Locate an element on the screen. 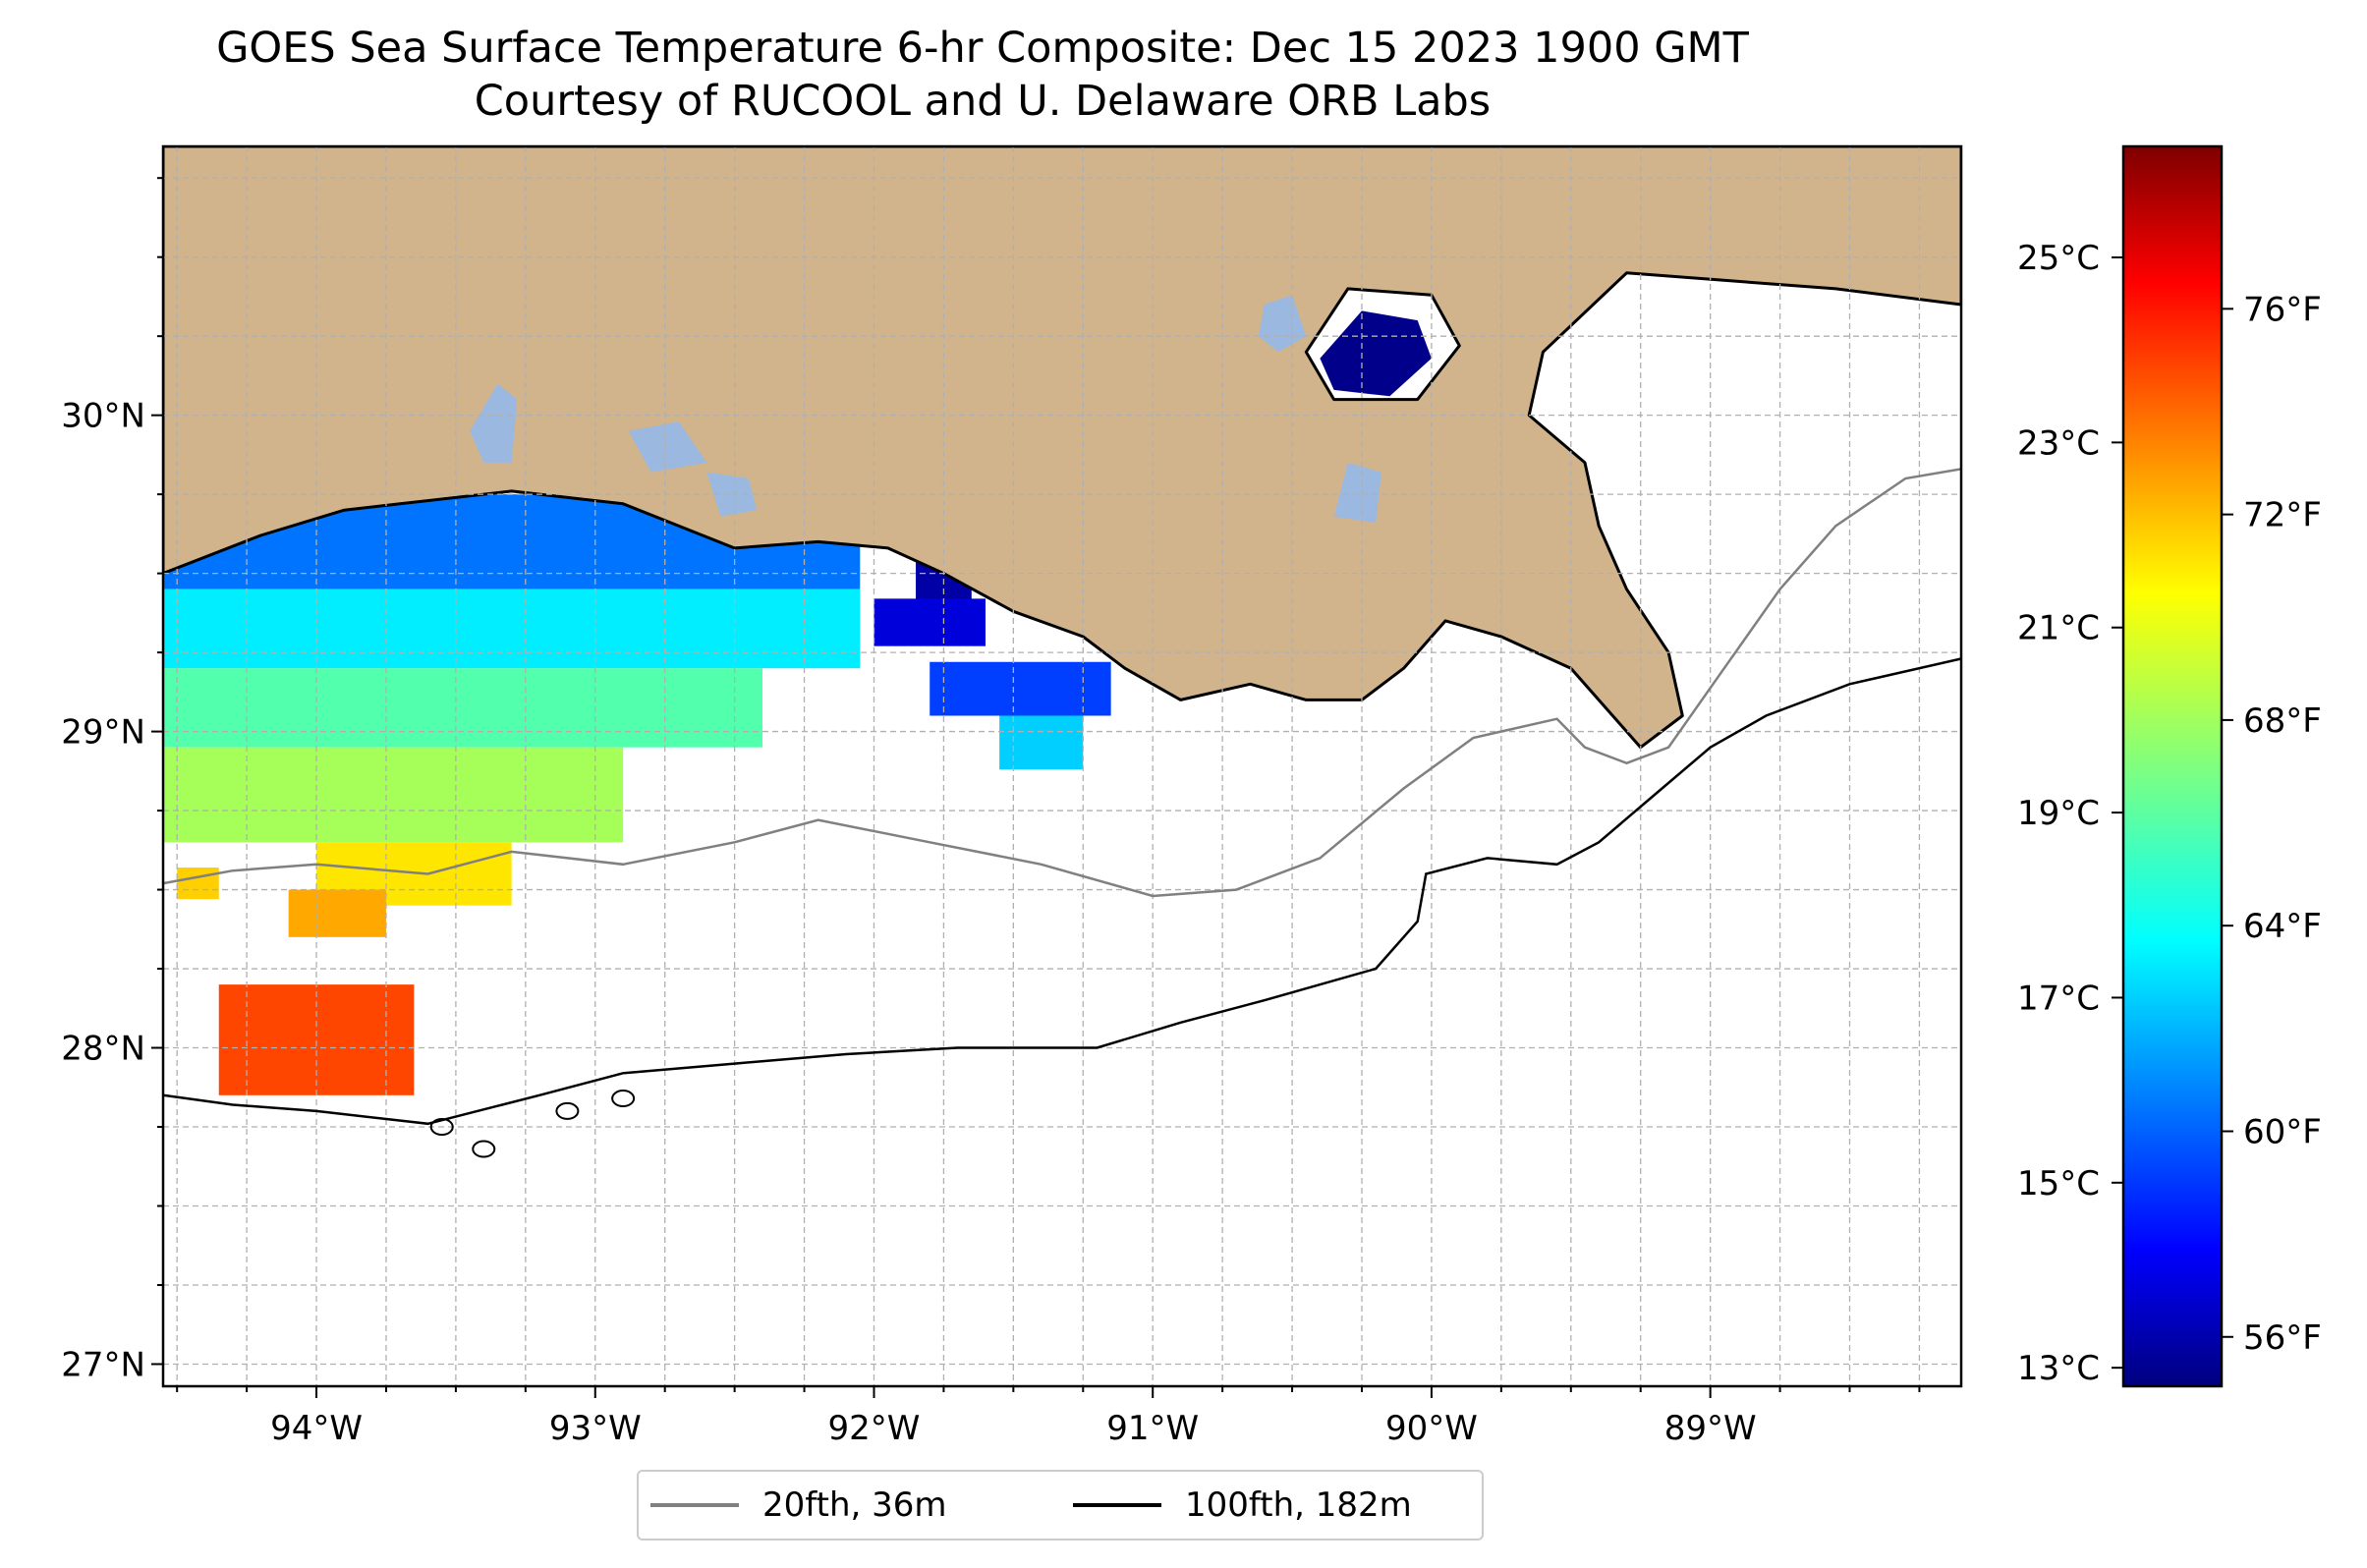 Image resolution: width=2367 pixels, height=1568 pixels. x-tick-label: 89°W is located at coordinates (1710, 1428).